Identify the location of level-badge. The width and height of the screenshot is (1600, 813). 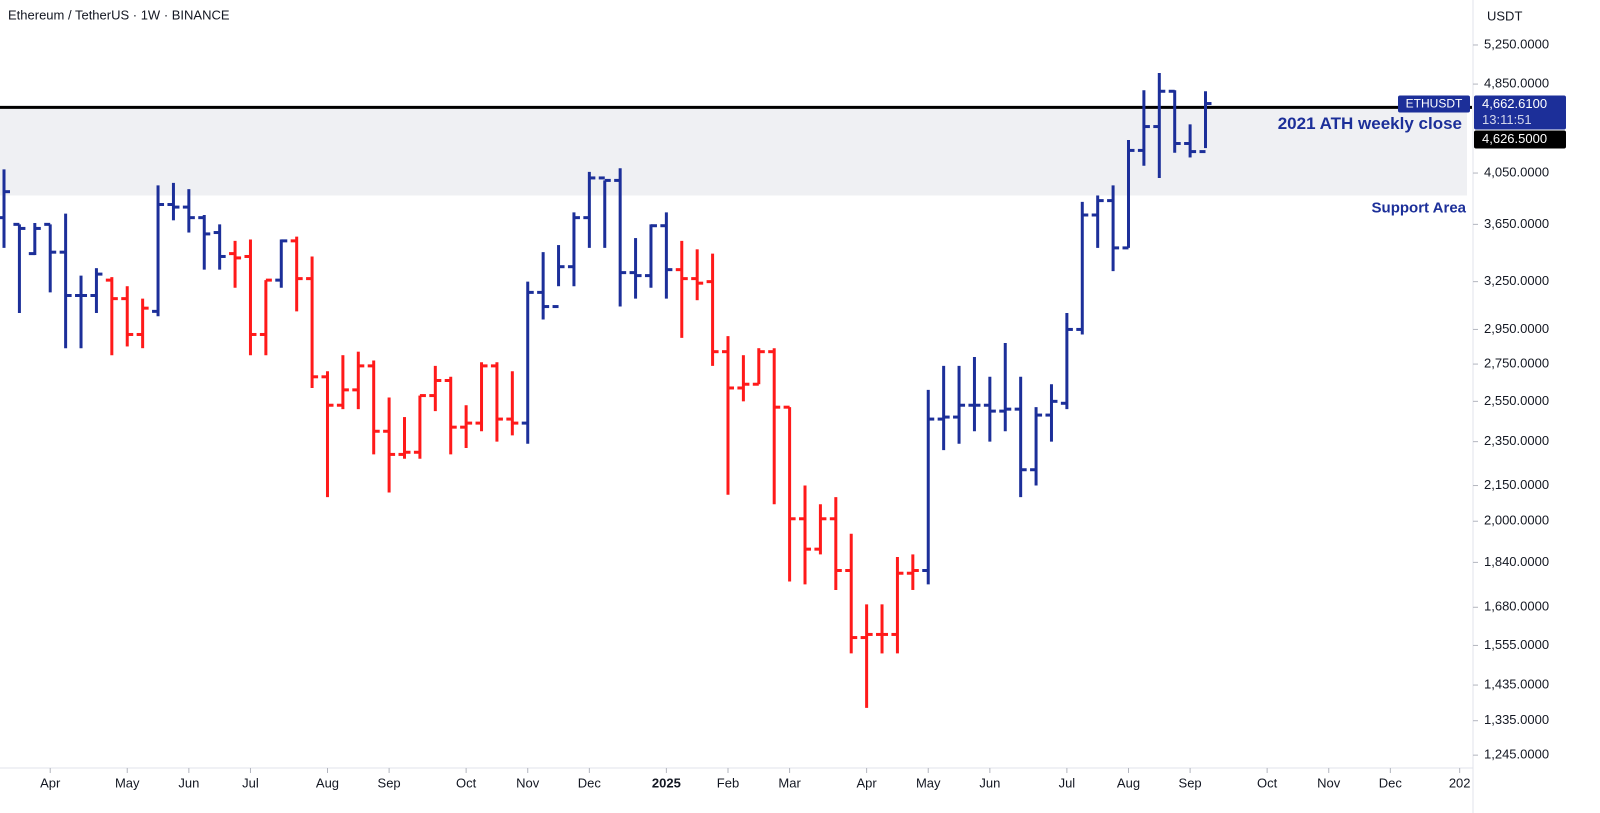
(1520, 139).